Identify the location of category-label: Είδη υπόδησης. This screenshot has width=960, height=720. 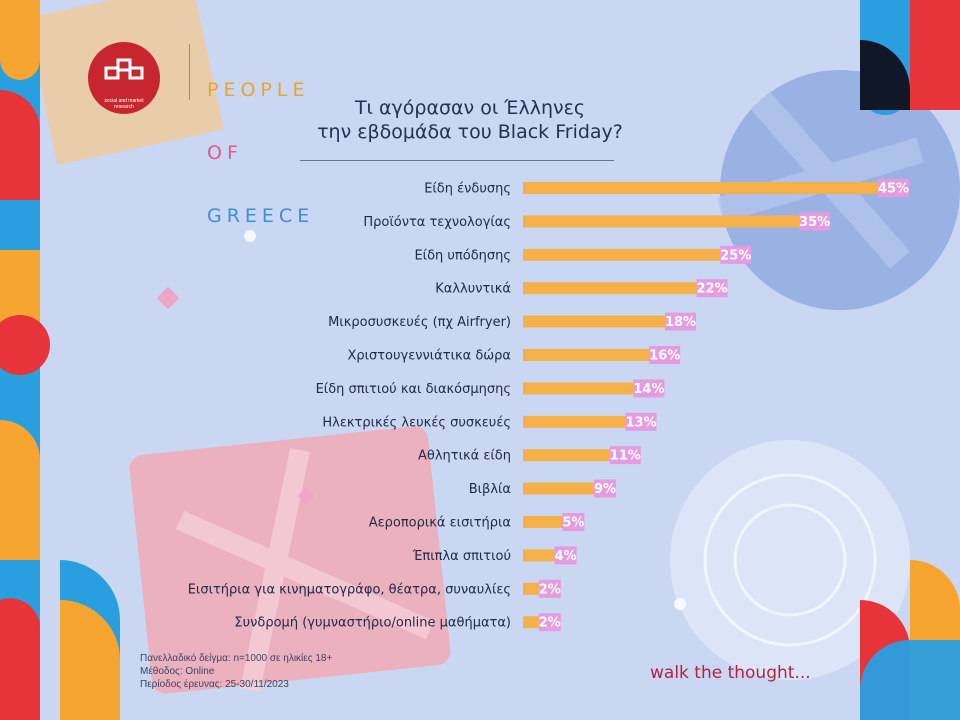
(462, 255).